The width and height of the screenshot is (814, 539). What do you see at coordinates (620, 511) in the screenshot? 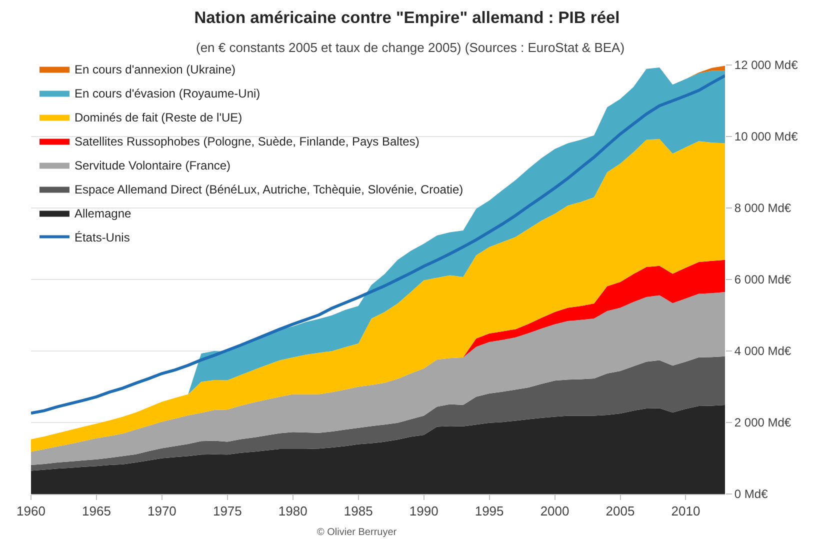
I see `x-tick-label: 2005` at bounding box center [620, 511].